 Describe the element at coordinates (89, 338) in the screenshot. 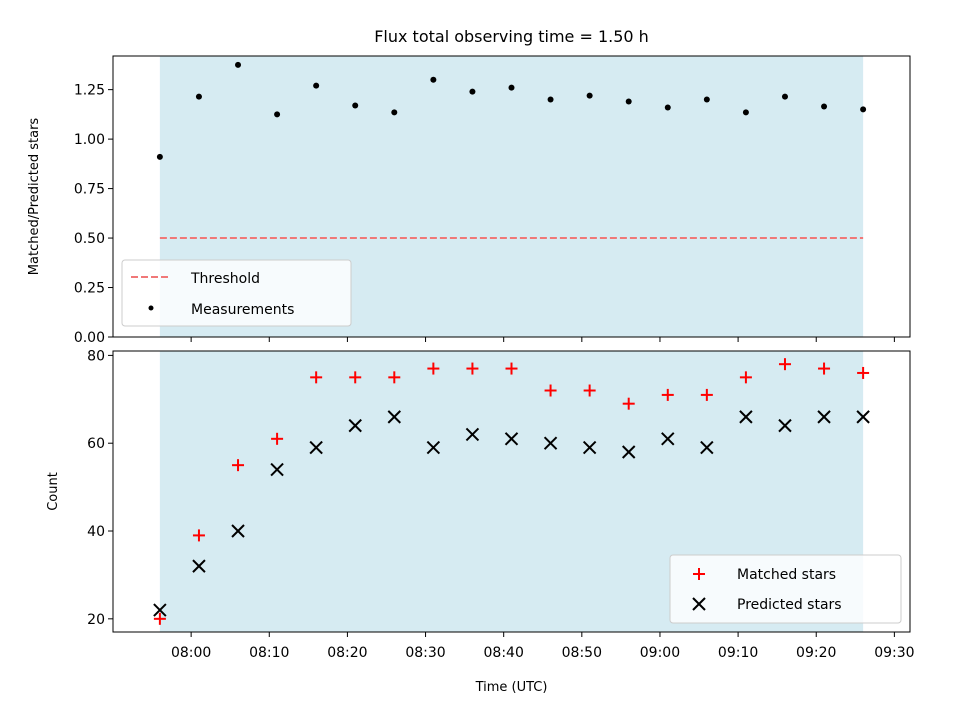

I see `y-tick-label: 0.00` at that location.